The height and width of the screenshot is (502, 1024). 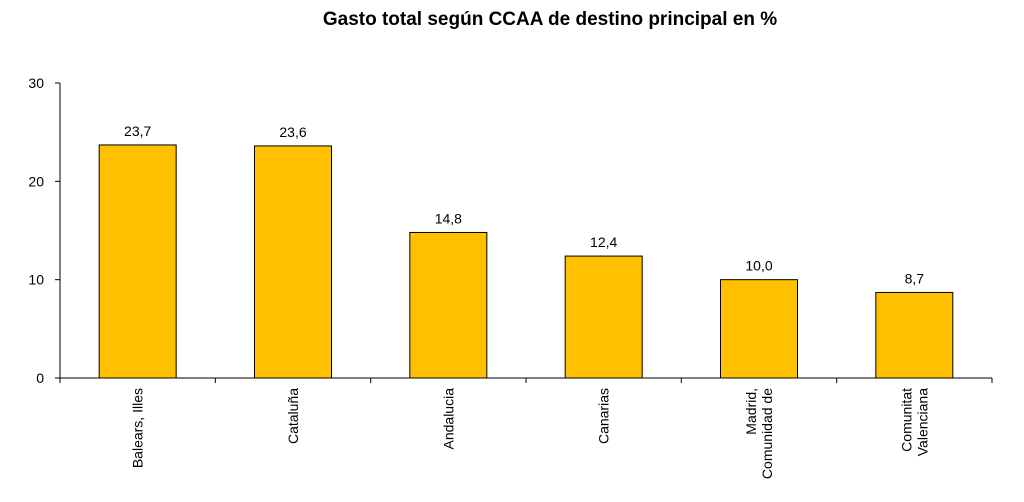 I want to click on y-tick-label: 20, so click(x=36, y=181).